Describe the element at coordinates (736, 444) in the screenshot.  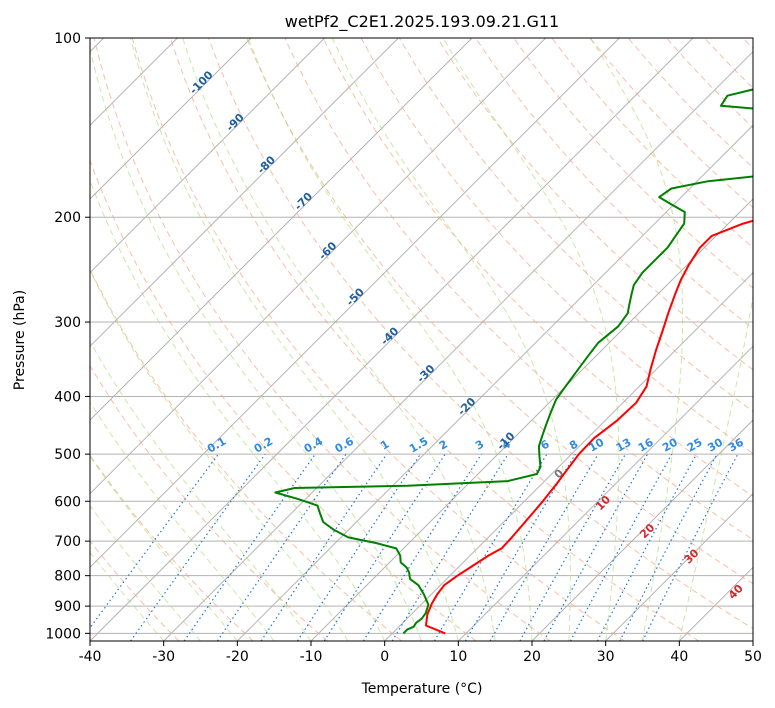
I see `mixing-ratio-label: 36` at that location.